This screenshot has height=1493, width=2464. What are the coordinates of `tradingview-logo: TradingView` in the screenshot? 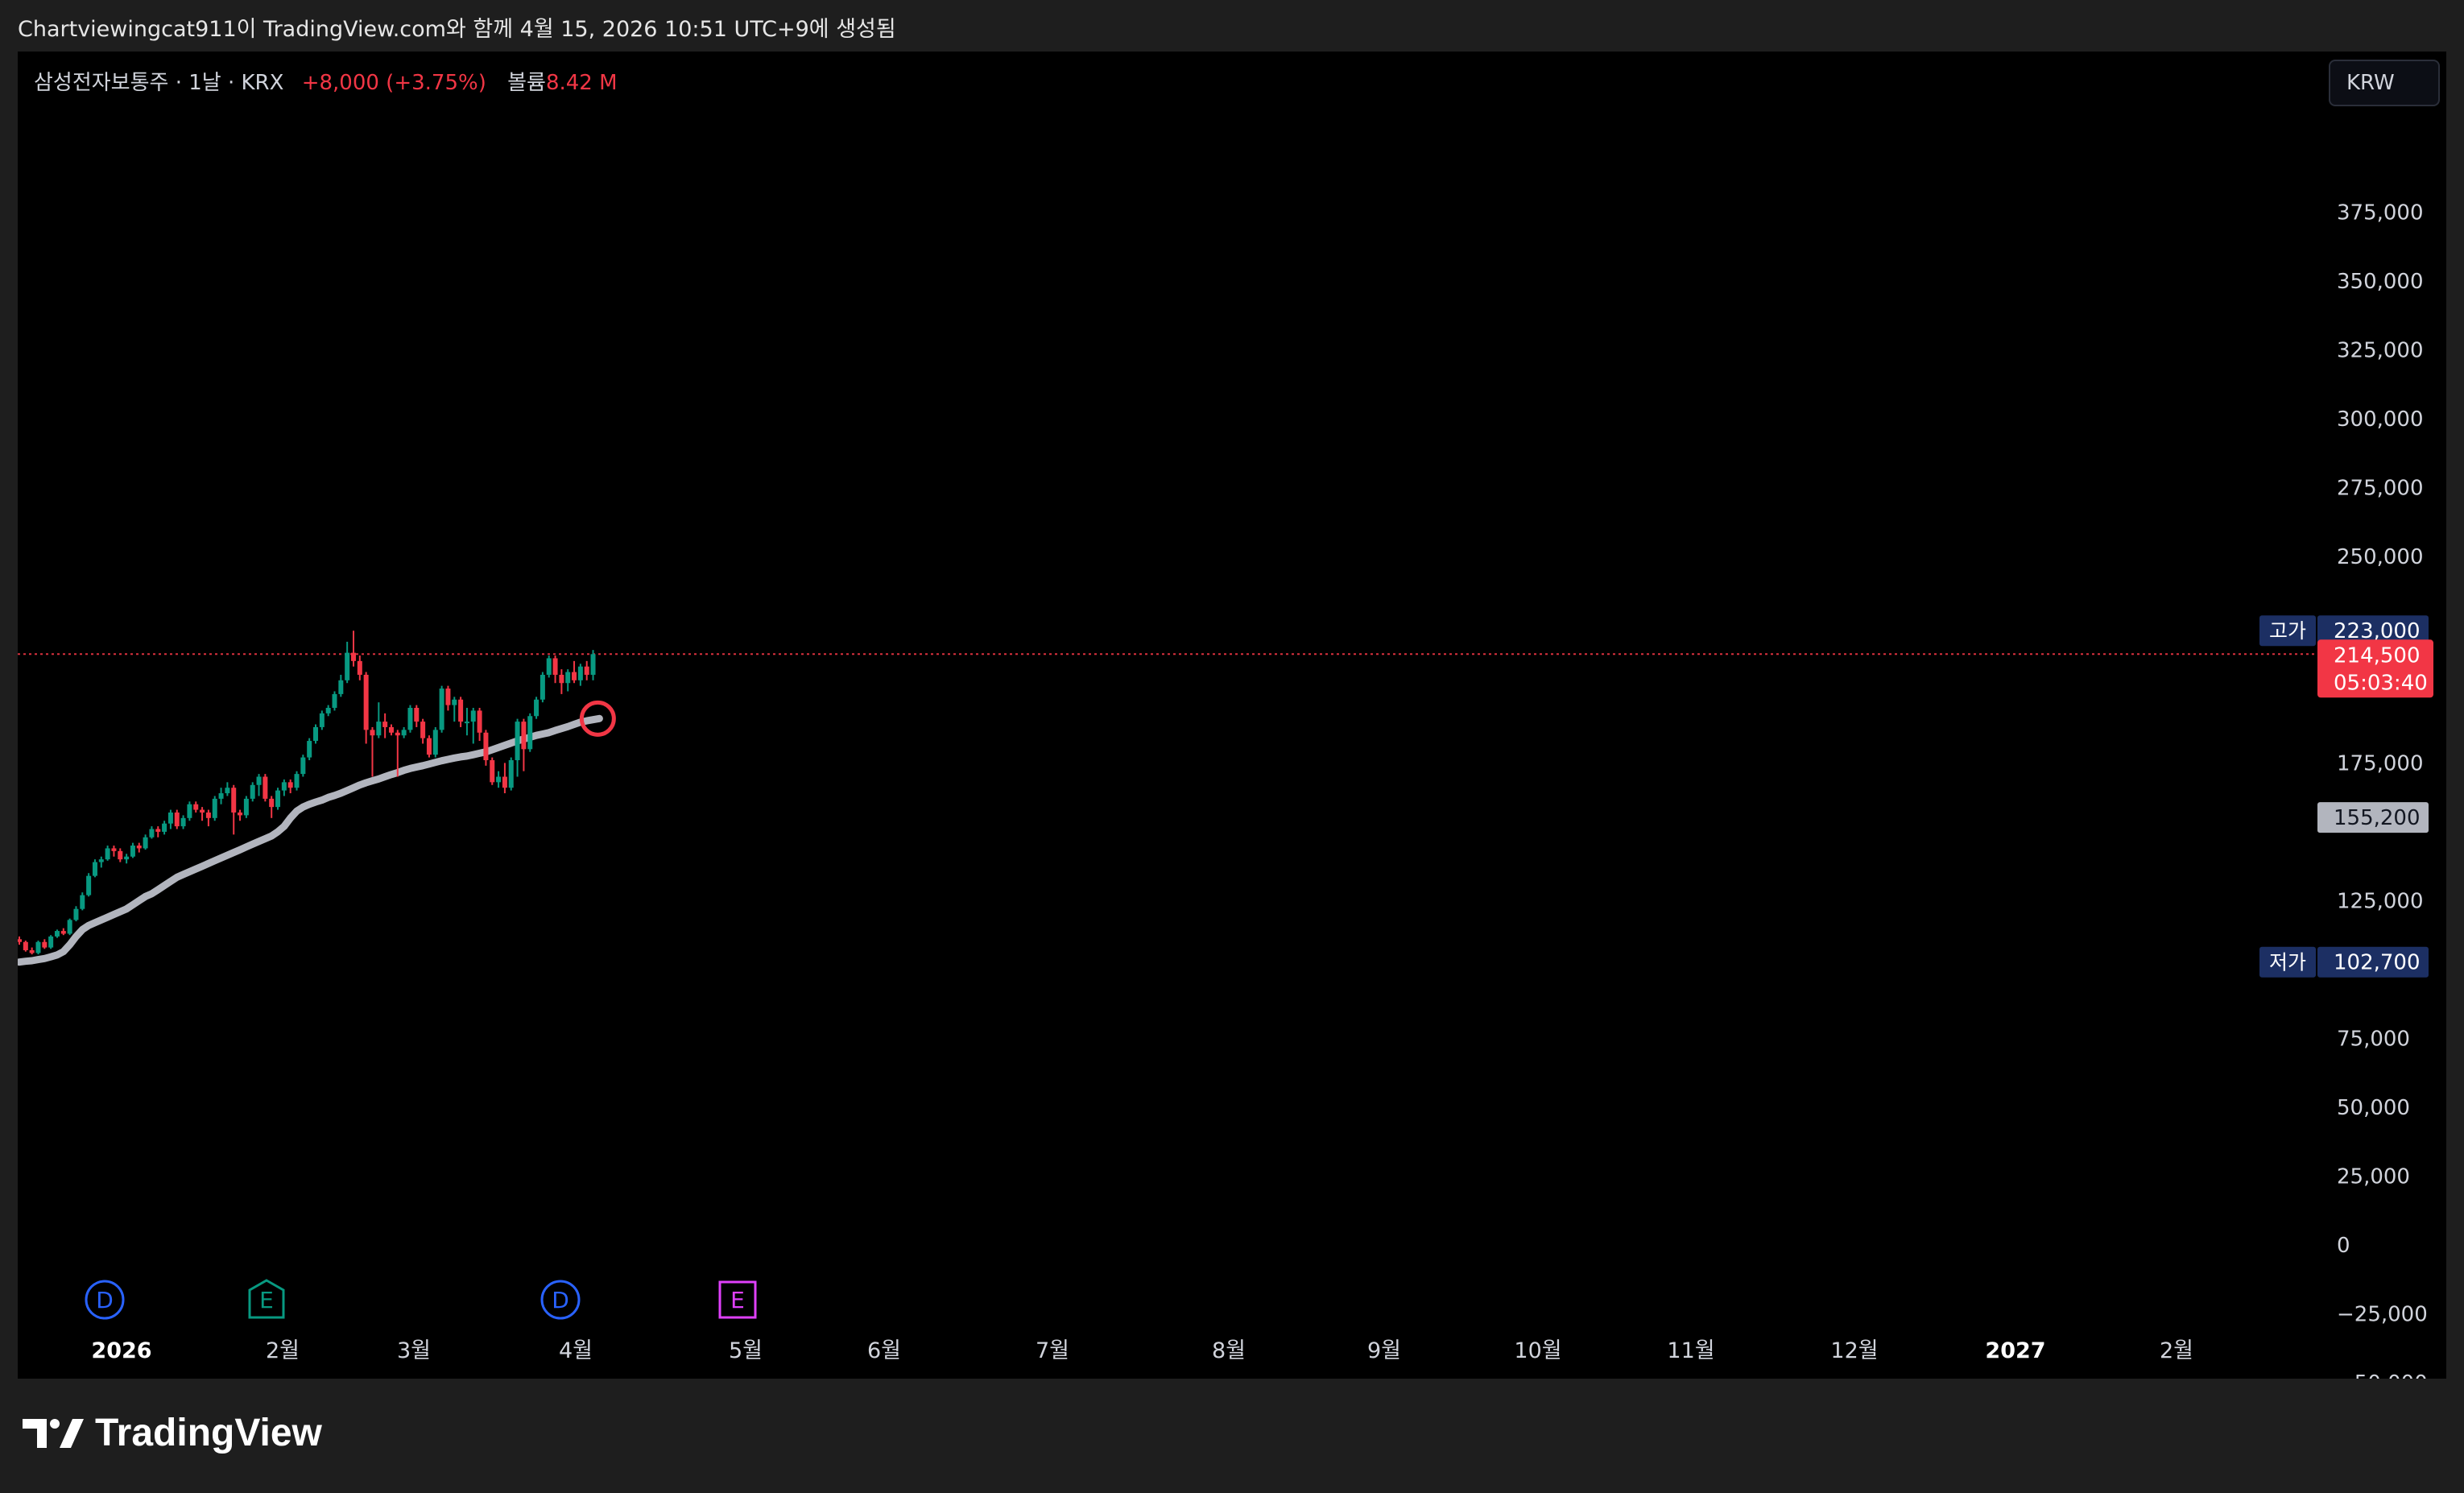 It's located at (172, 1433).